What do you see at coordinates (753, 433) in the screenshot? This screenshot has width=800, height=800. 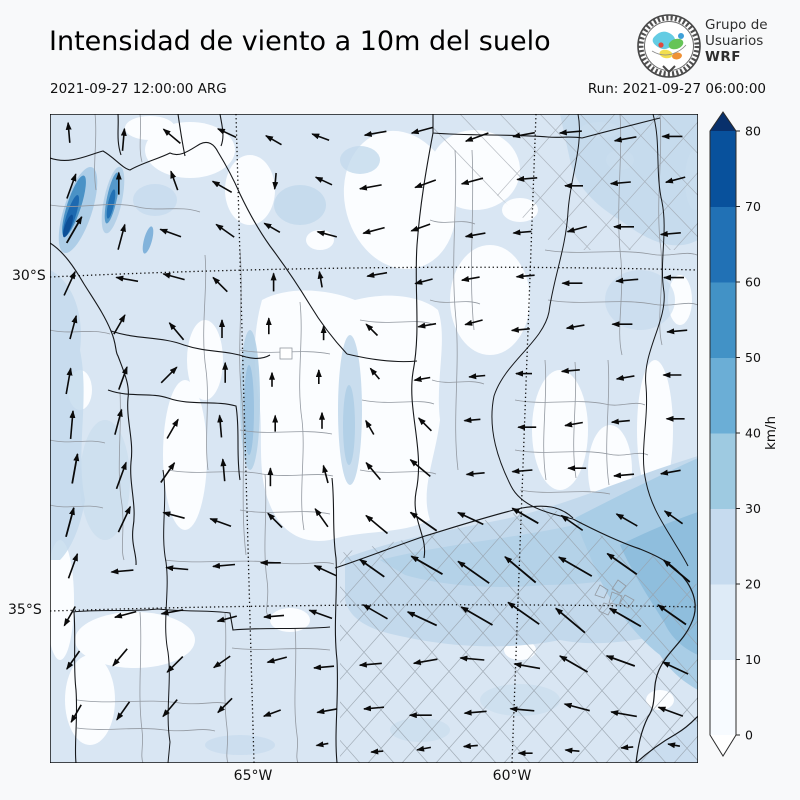 I see `svg-text: 40` at bounding box center [753, 433].